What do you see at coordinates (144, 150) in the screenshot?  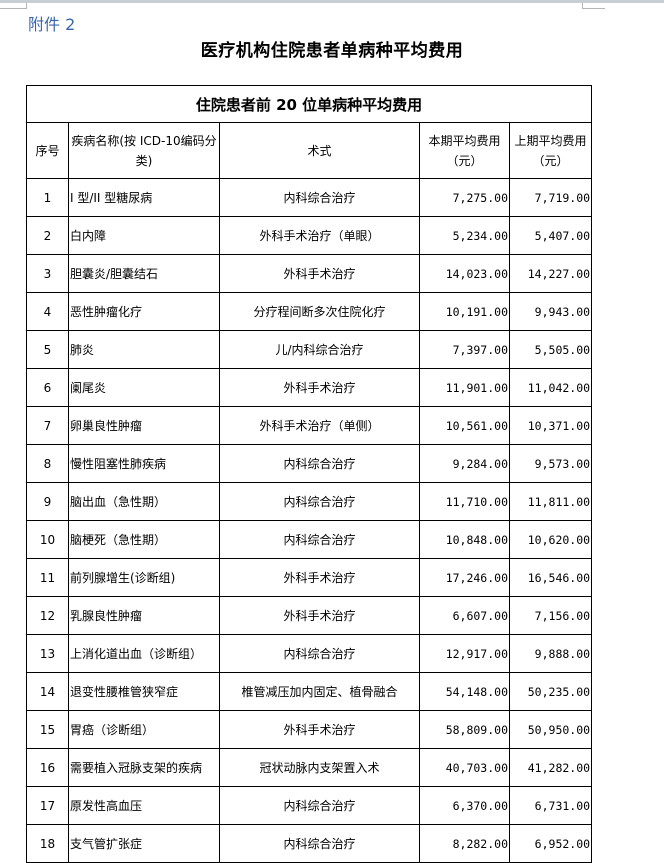 I see `header-disease: 疾病名称(按 ICD-10编码分类)` at bounding box center [144, 150].